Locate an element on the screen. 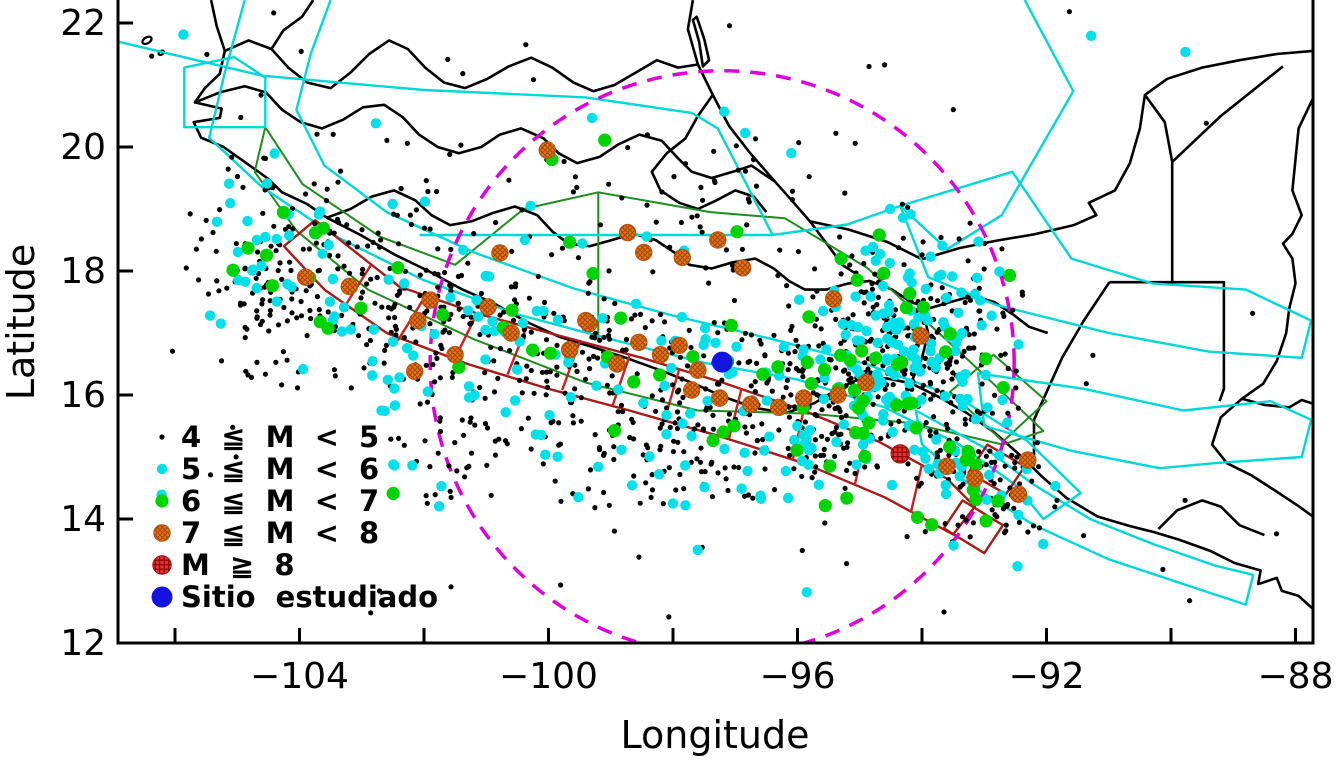 Image resolution: width=1344 pixels, height=768 pixels. legend-item-m6: 6 ≦ M < 7 is located at coordinates (267, 501).